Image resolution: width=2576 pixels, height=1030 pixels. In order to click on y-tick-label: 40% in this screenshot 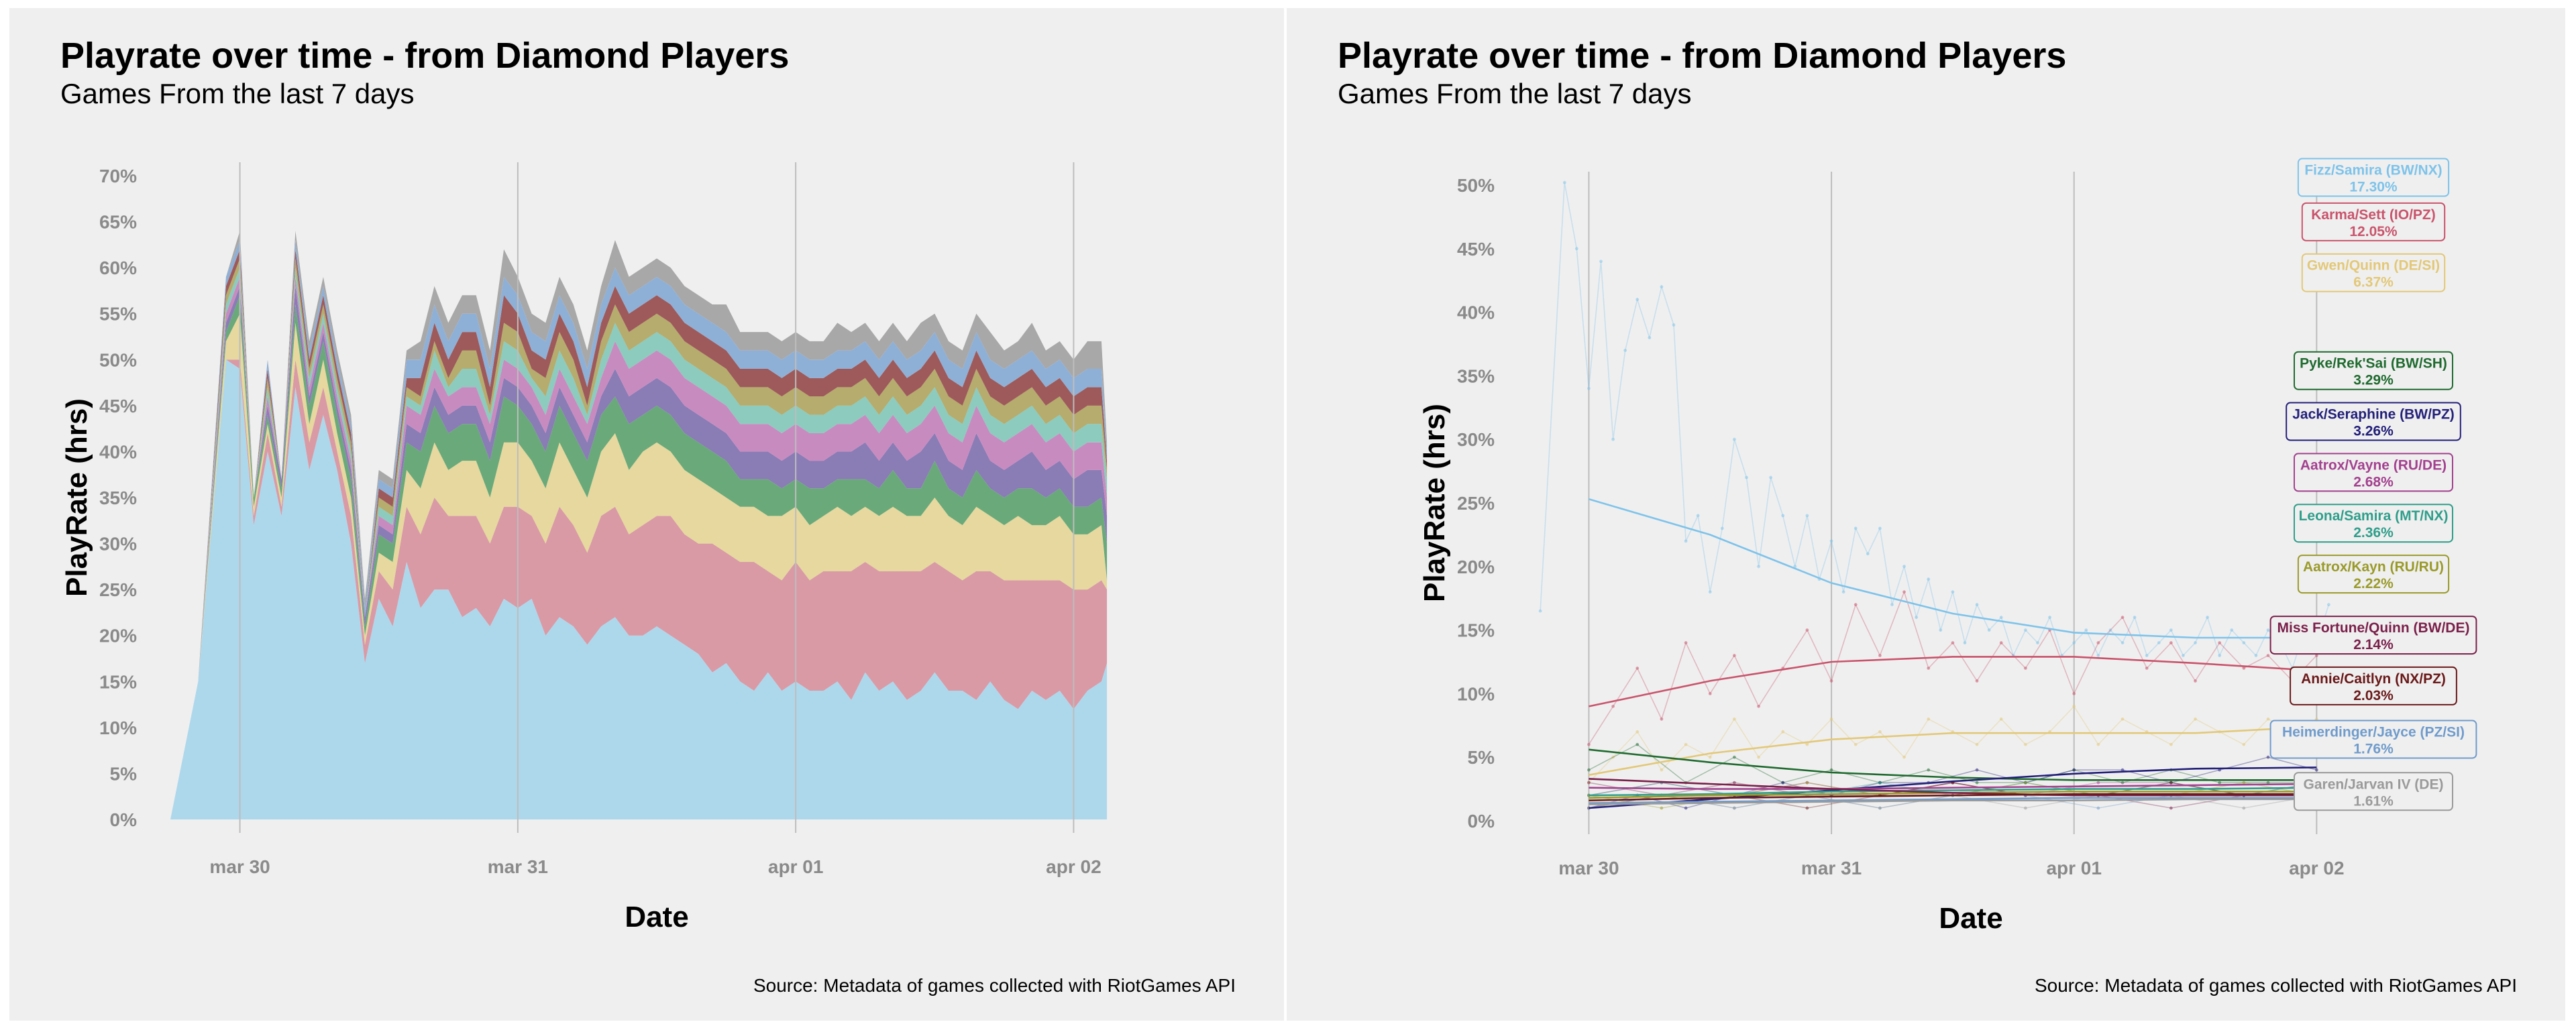, I will do `click(118, 451)`.